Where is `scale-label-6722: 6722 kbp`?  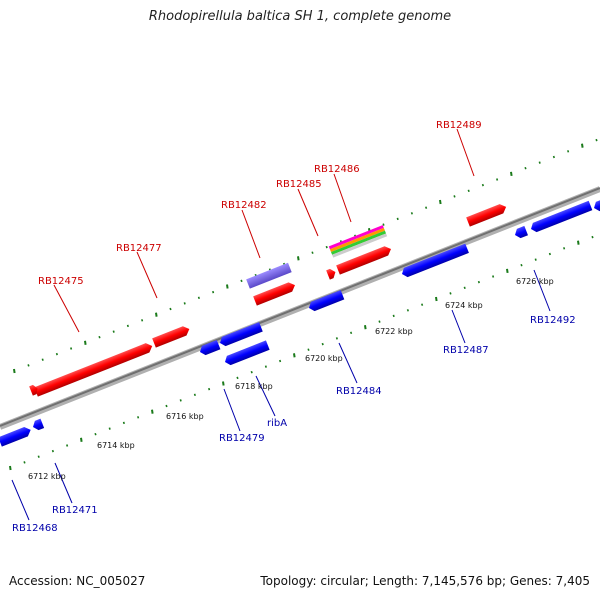
scale-label-6722: 6722 kbp is located at coordinates (394, 331).